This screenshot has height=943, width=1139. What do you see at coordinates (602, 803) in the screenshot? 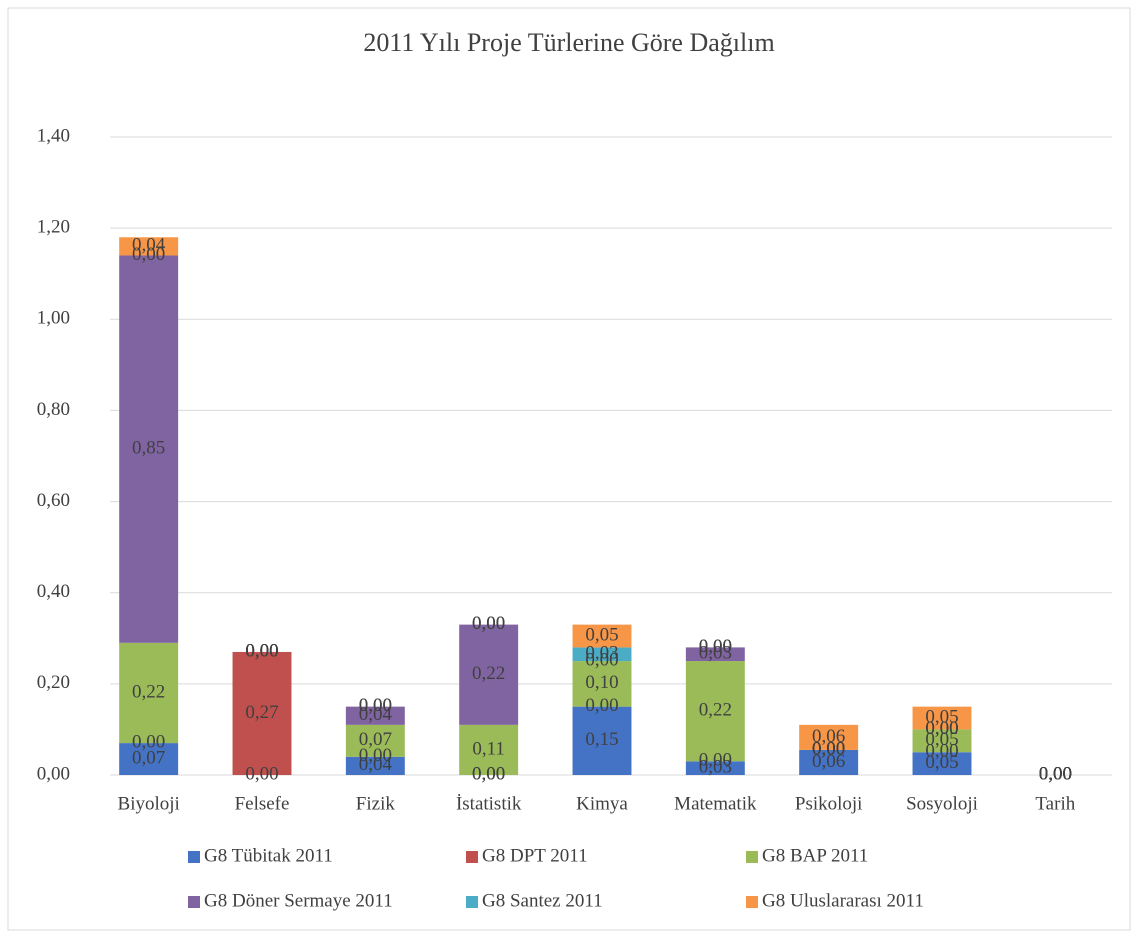
I see `x-tick-label: Kimya` at bounding box center [602, 803].